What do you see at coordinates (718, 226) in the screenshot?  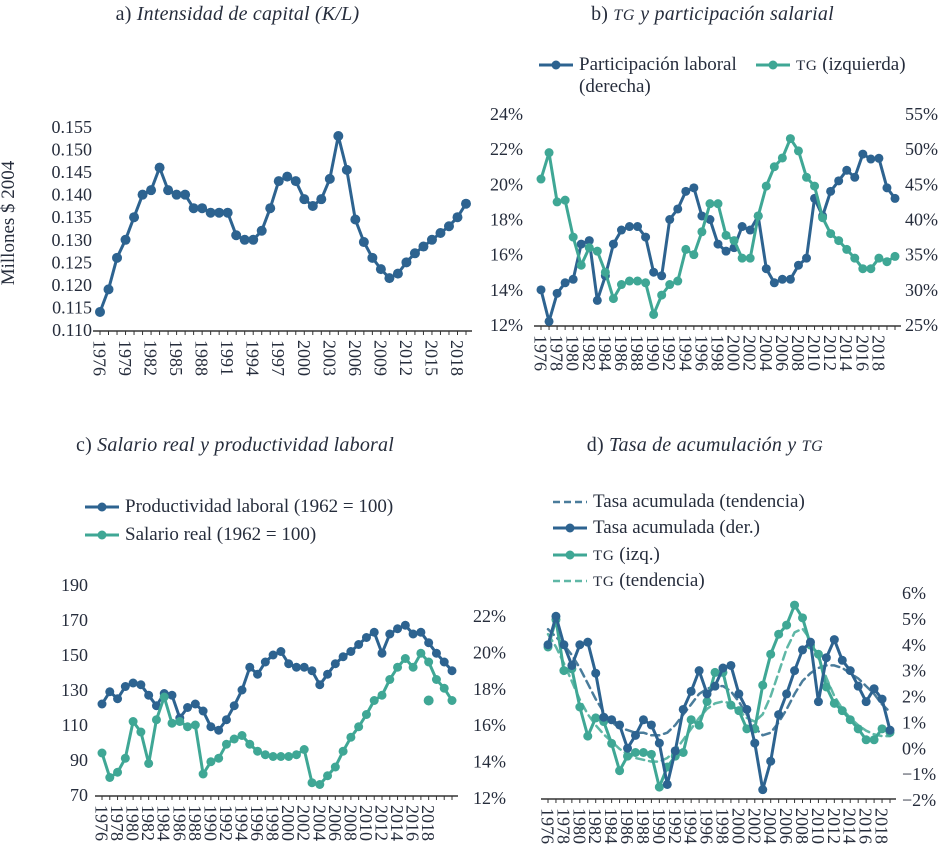 I see `series-line` at bounding box center [718, 226].